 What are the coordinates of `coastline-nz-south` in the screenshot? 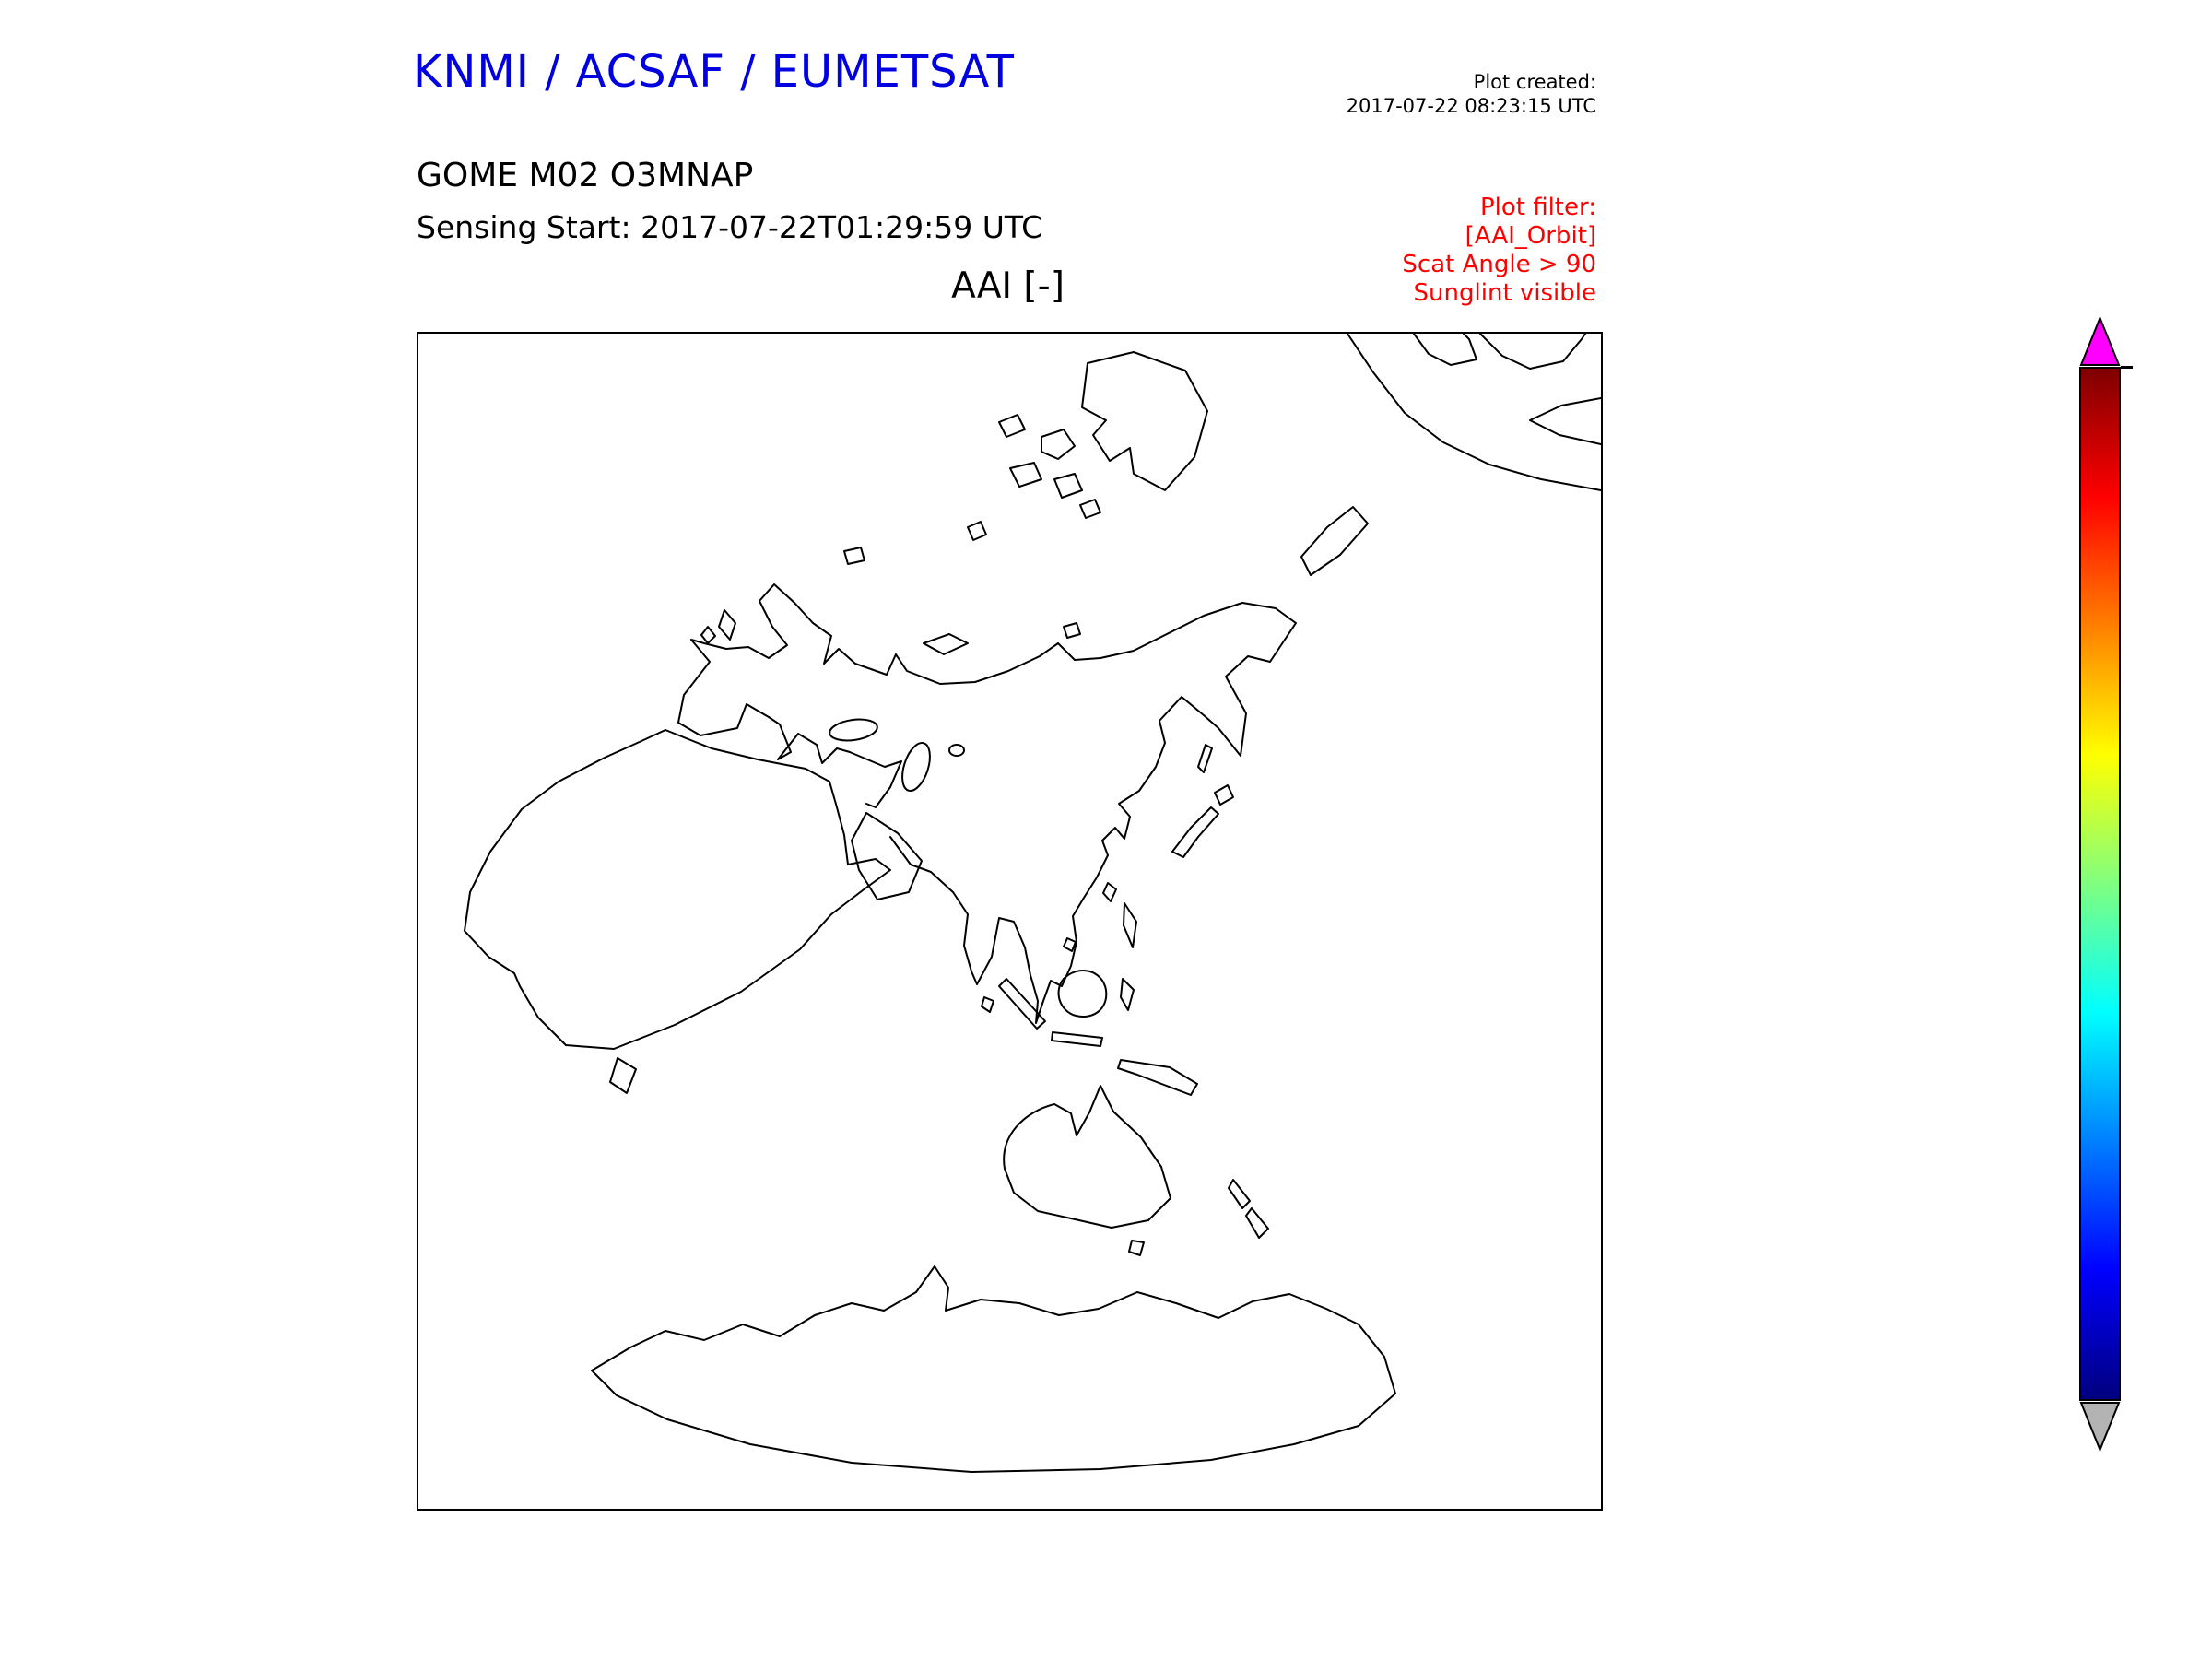 It's located at (1257, 1223).